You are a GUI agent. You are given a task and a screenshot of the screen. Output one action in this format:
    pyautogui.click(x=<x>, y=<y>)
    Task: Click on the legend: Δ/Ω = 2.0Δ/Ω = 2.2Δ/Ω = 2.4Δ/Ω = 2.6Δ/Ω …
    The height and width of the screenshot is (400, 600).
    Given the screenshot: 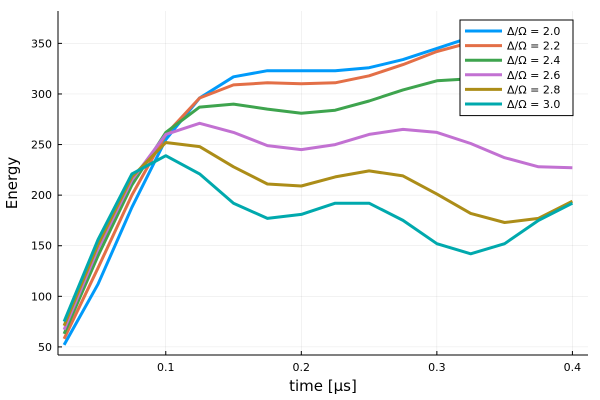 What is the action you would take?
    pyautogui.click(x=516, y=68)
    